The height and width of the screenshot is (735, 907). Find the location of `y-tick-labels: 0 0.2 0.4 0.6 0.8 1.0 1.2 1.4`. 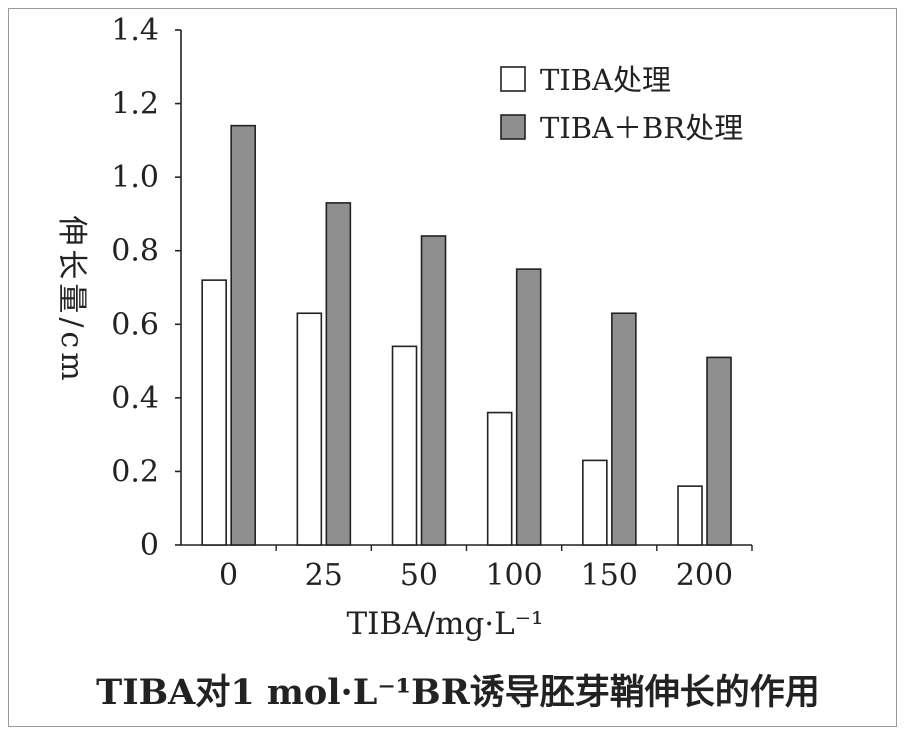

y-tick-labels: 0 0.2 0.4 0.6 0.8 1.0 1.2 1.4 is located at coordinates (135, 288).